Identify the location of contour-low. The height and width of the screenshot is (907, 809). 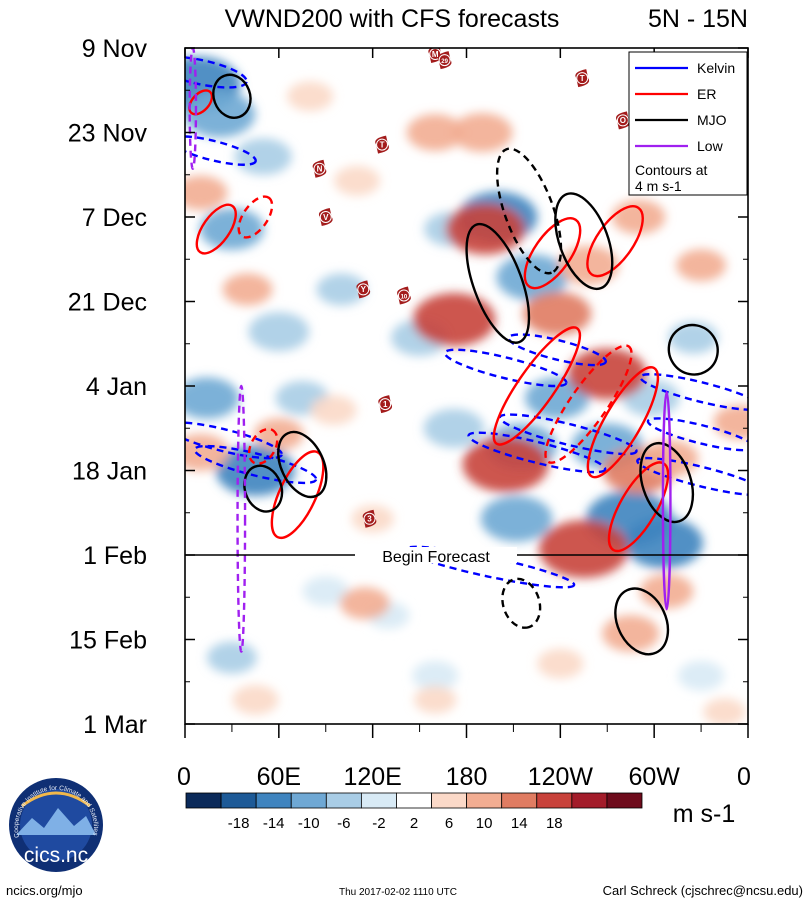
(666, 500).